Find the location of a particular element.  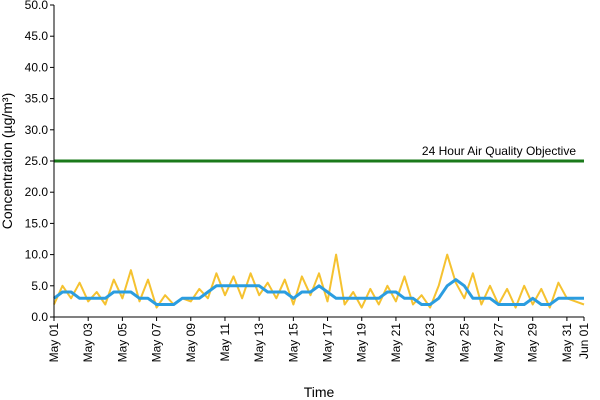

x-tick-label: May 23 is located at coordinates (430, 343).